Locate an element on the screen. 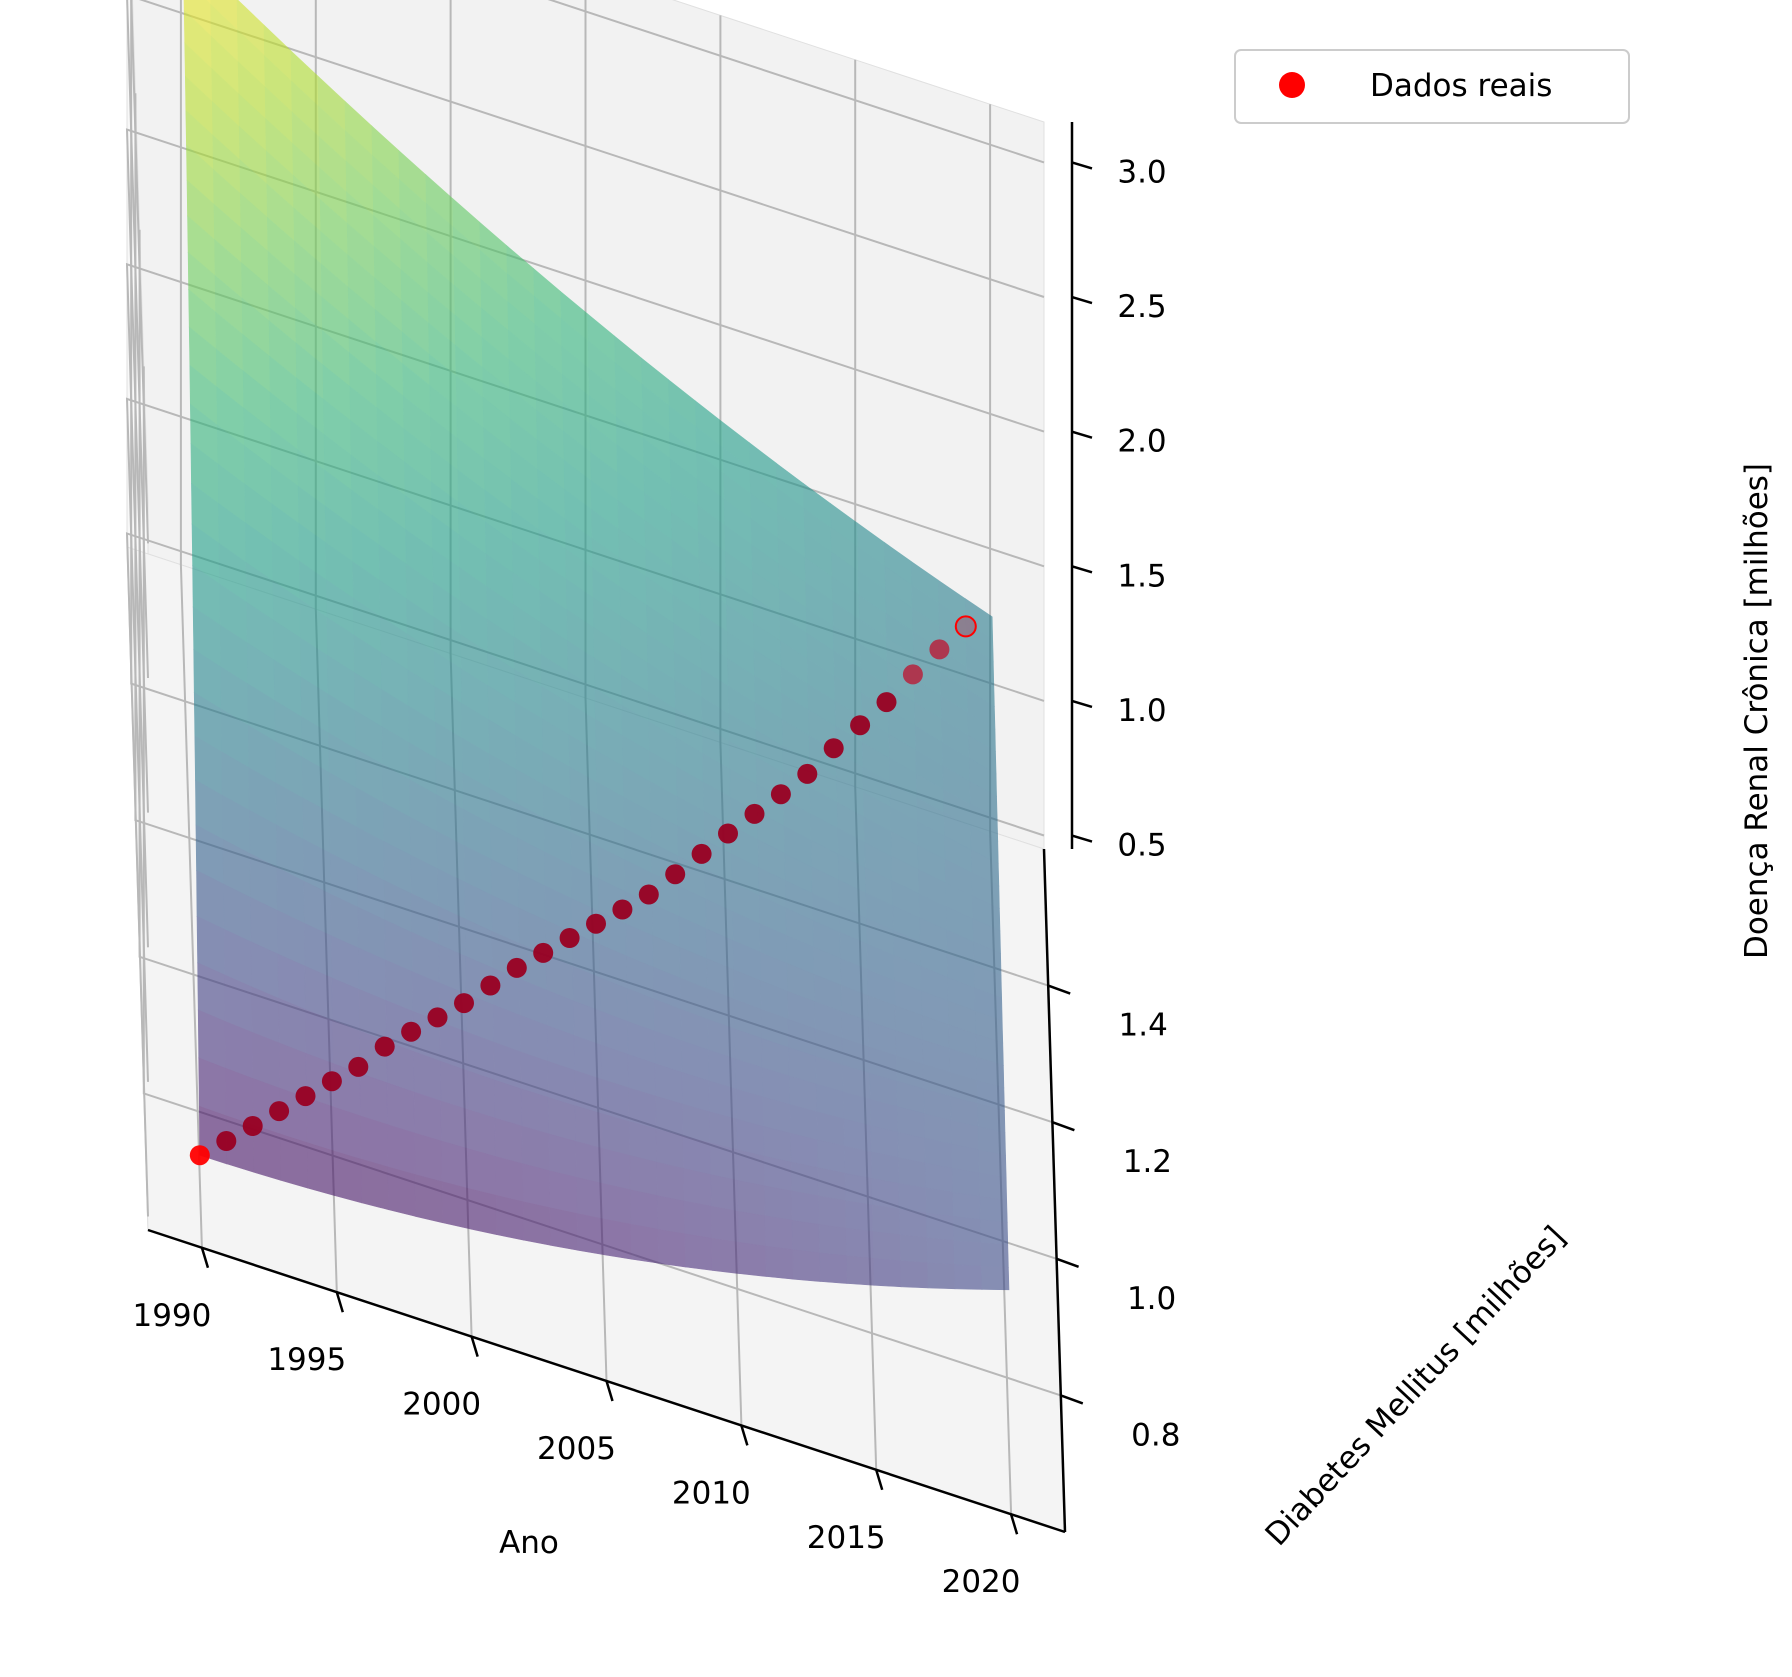 The image size is (1792, 1677). x-tick-label: 1990 is located at coordinates (171, 1316).